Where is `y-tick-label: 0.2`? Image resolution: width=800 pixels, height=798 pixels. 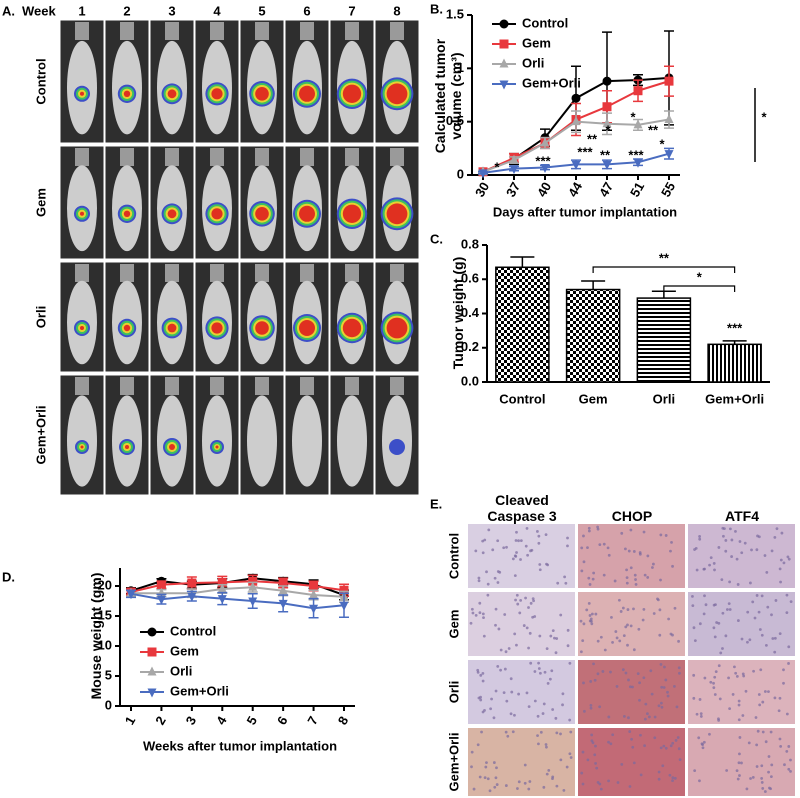 y-tick-label: 0.2 is located at coordinates (470, 346).